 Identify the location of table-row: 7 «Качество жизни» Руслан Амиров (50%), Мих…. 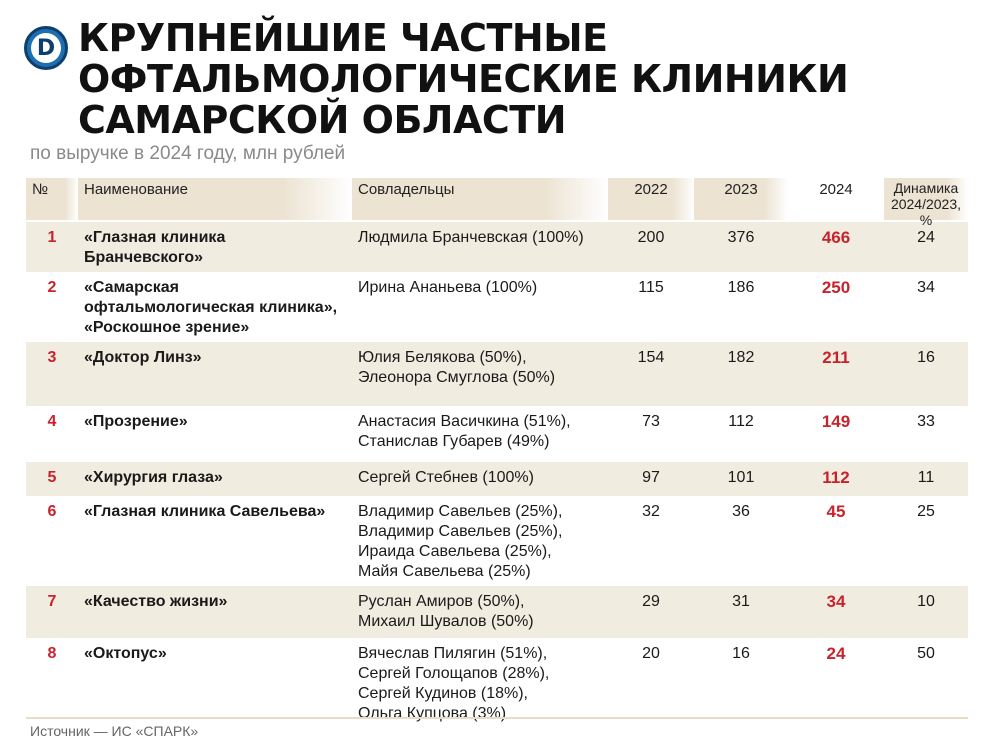
(497, 612).